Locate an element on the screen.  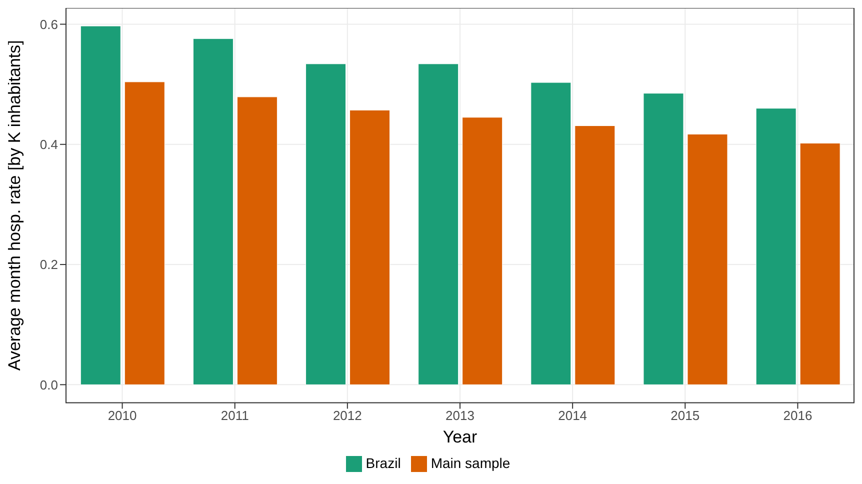
x-tick-label: 2011 is located at coordinates (234, 415).